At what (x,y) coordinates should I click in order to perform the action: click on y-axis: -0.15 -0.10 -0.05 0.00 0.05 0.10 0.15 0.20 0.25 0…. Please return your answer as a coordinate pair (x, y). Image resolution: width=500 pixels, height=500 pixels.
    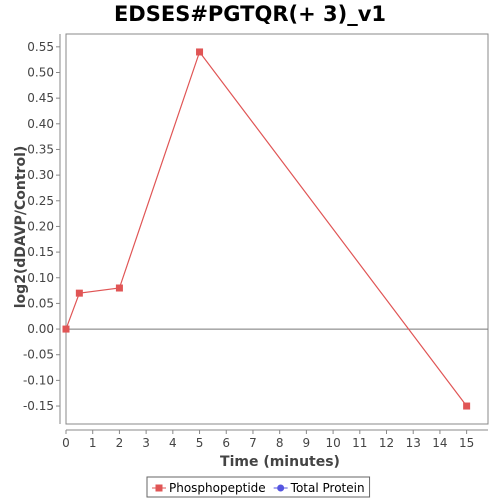
    Looking at the image, I should click on (42, 229).